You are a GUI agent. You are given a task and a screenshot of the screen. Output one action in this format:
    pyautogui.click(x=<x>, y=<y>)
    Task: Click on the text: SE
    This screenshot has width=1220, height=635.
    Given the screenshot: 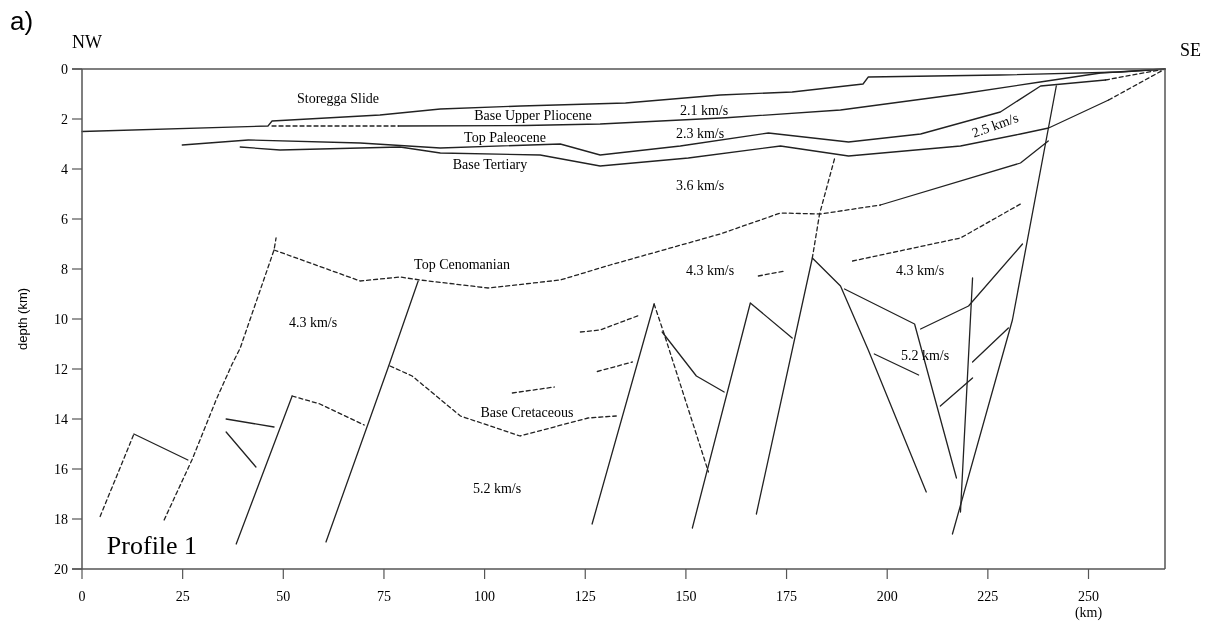 What is the action you would take?
    pyautogui.click(x=1191, y=50)
    